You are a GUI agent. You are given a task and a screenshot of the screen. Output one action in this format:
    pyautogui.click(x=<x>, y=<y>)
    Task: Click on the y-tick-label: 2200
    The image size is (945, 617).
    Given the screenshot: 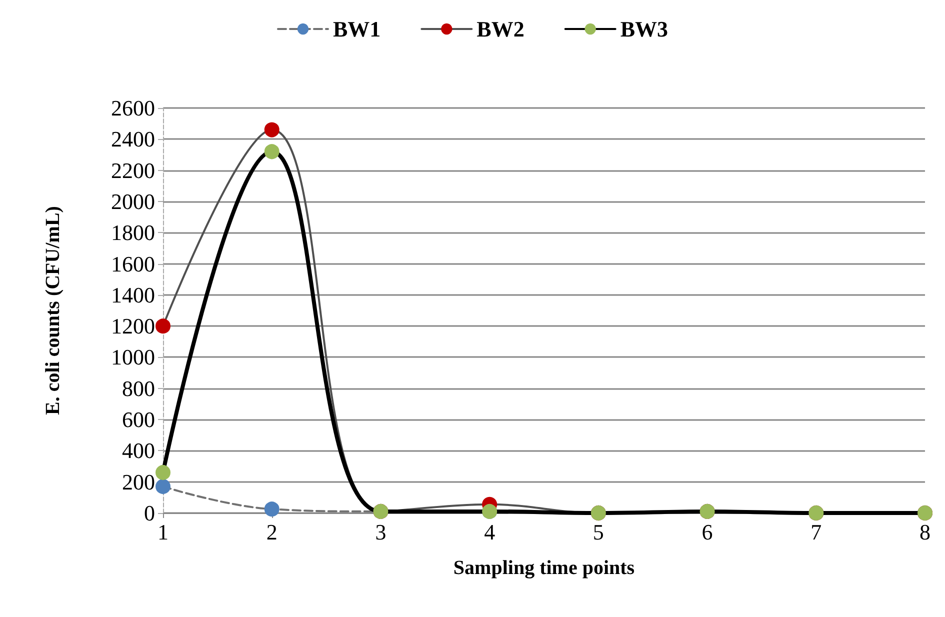 What is the action you would take?
    pyautogui.click(x=133, y=170)
    